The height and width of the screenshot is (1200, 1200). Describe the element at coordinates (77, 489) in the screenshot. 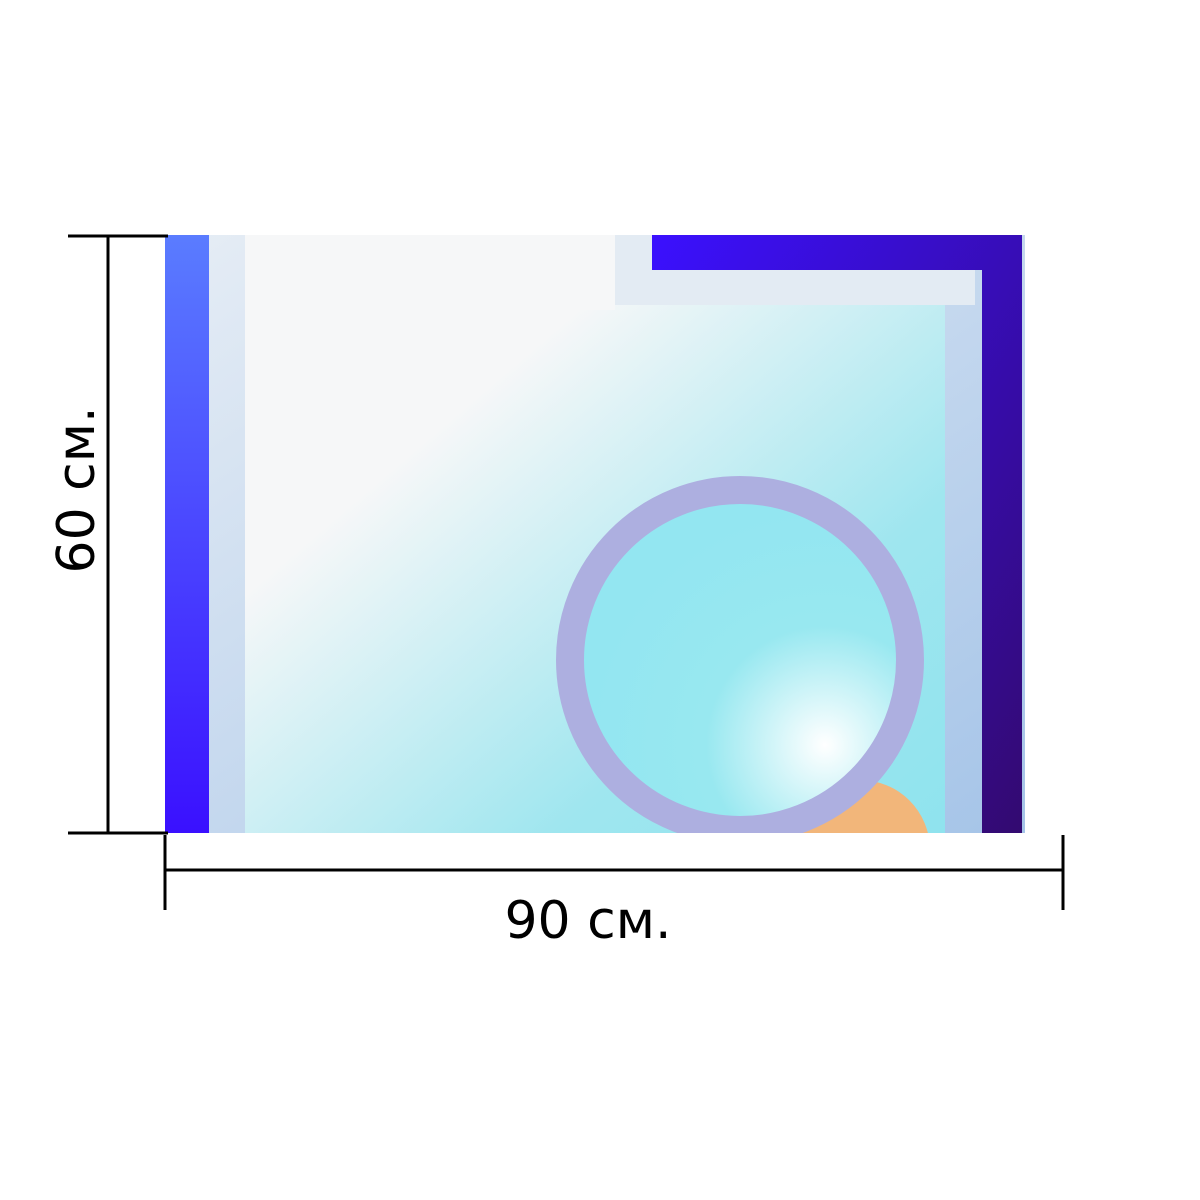

I see `height-label: 60 см.` at that location.